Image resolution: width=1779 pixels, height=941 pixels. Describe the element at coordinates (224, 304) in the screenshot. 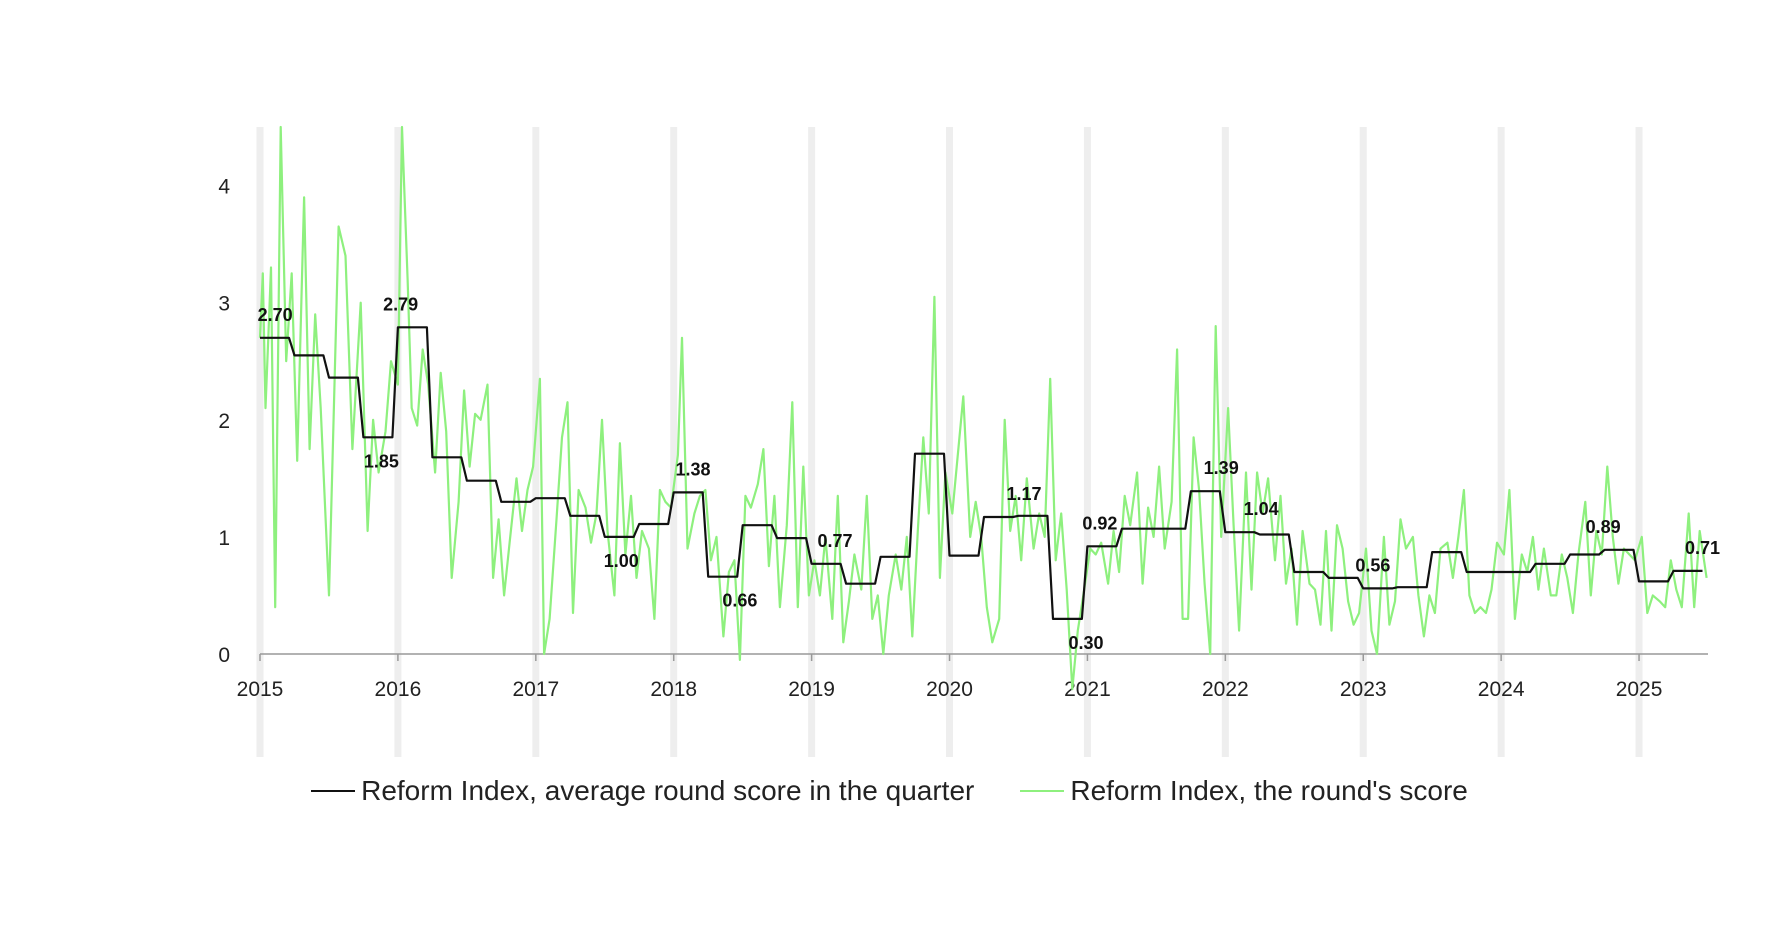

I see `y-tick-label-3: 3` at that location.